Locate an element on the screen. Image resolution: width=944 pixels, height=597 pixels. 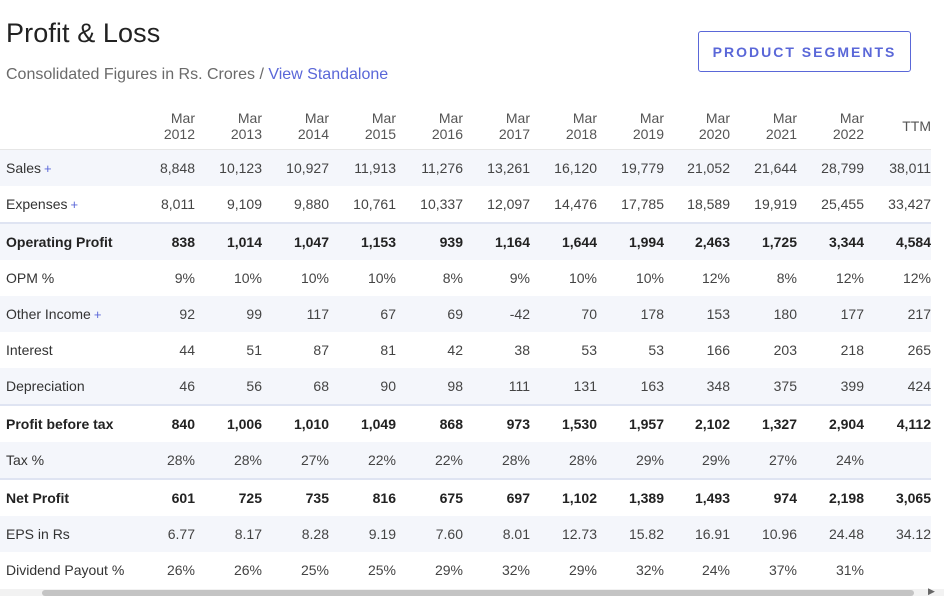
table-cell: 1,006 is located at coordinates (228, 423).